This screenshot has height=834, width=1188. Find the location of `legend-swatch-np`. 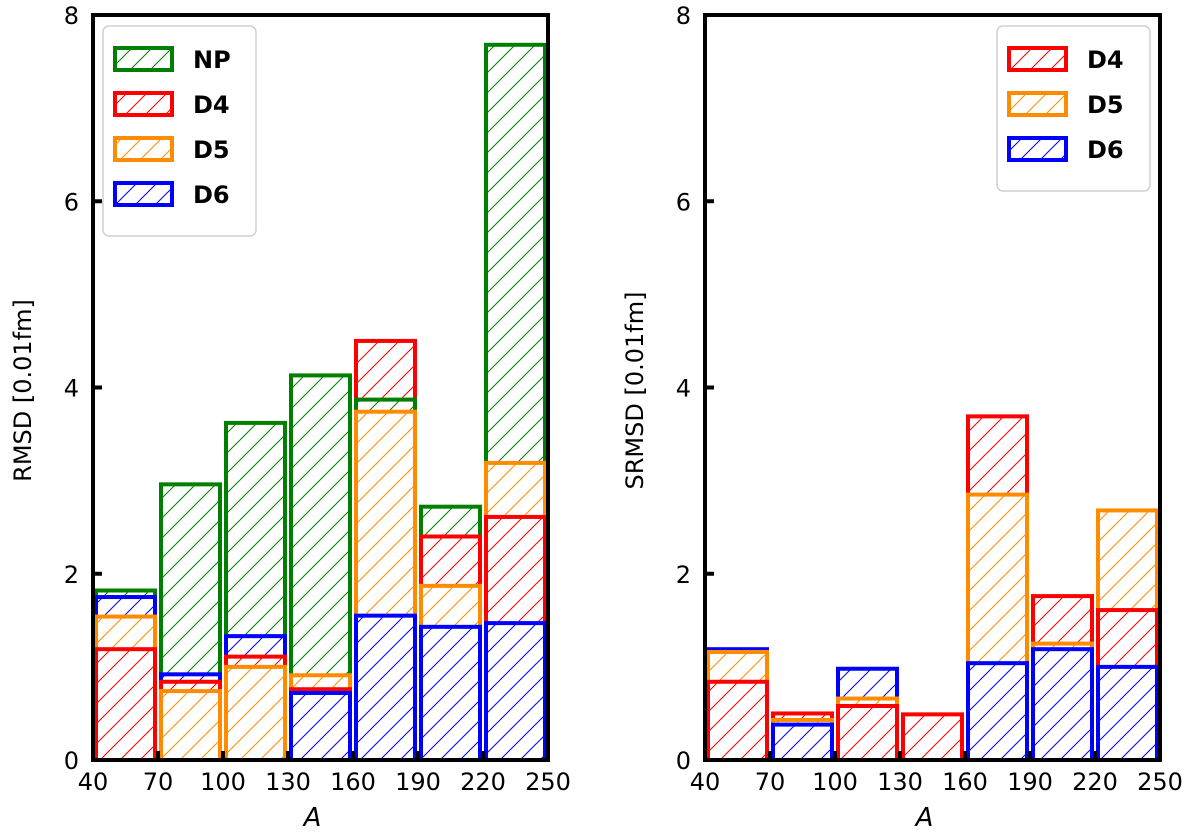

legend-swatch-np is located at coordinates (143, 59).